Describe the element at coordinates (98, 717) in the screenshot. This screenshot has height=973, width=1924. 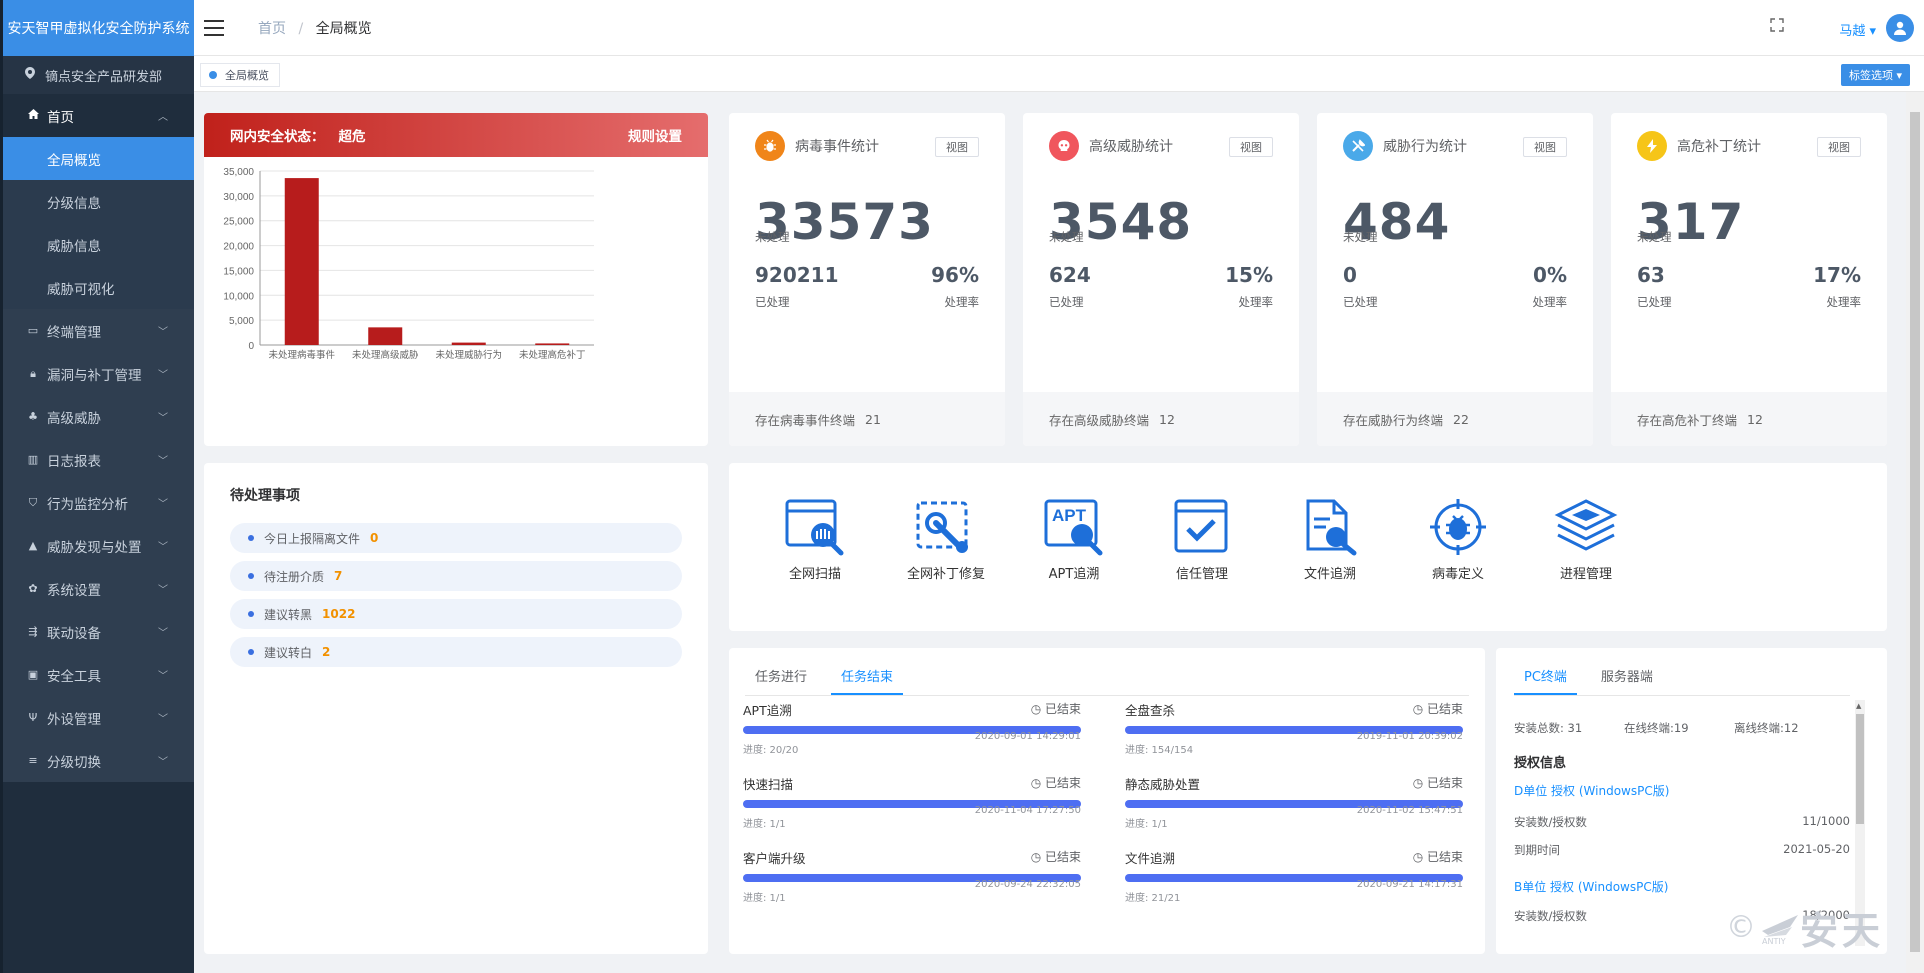
I see `nav-peripheral: Ψ 外设管理 ﹀` at that location.